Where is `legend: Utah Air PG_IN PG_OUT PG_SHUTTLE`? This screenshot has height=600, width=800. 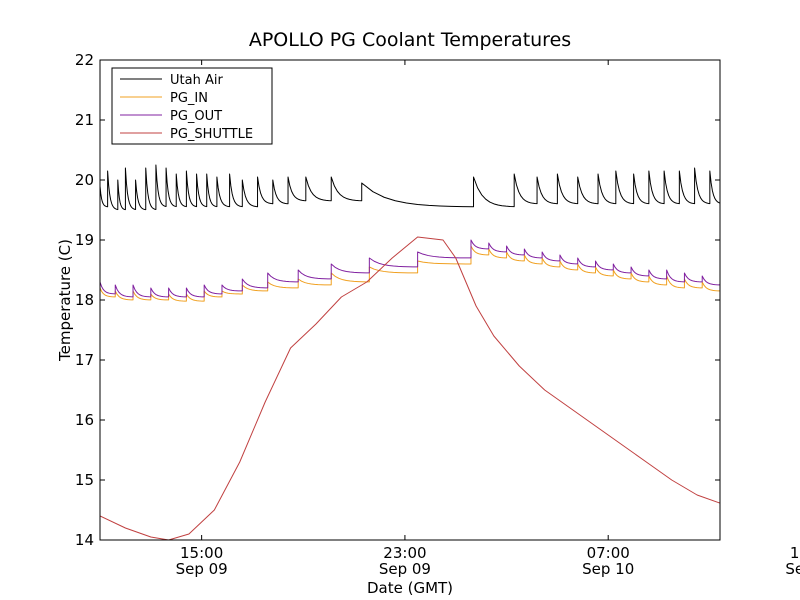
legend: Utah Air PG_IN PG_OUT PG_SHUTTLE is located at coordinates (192, 106).